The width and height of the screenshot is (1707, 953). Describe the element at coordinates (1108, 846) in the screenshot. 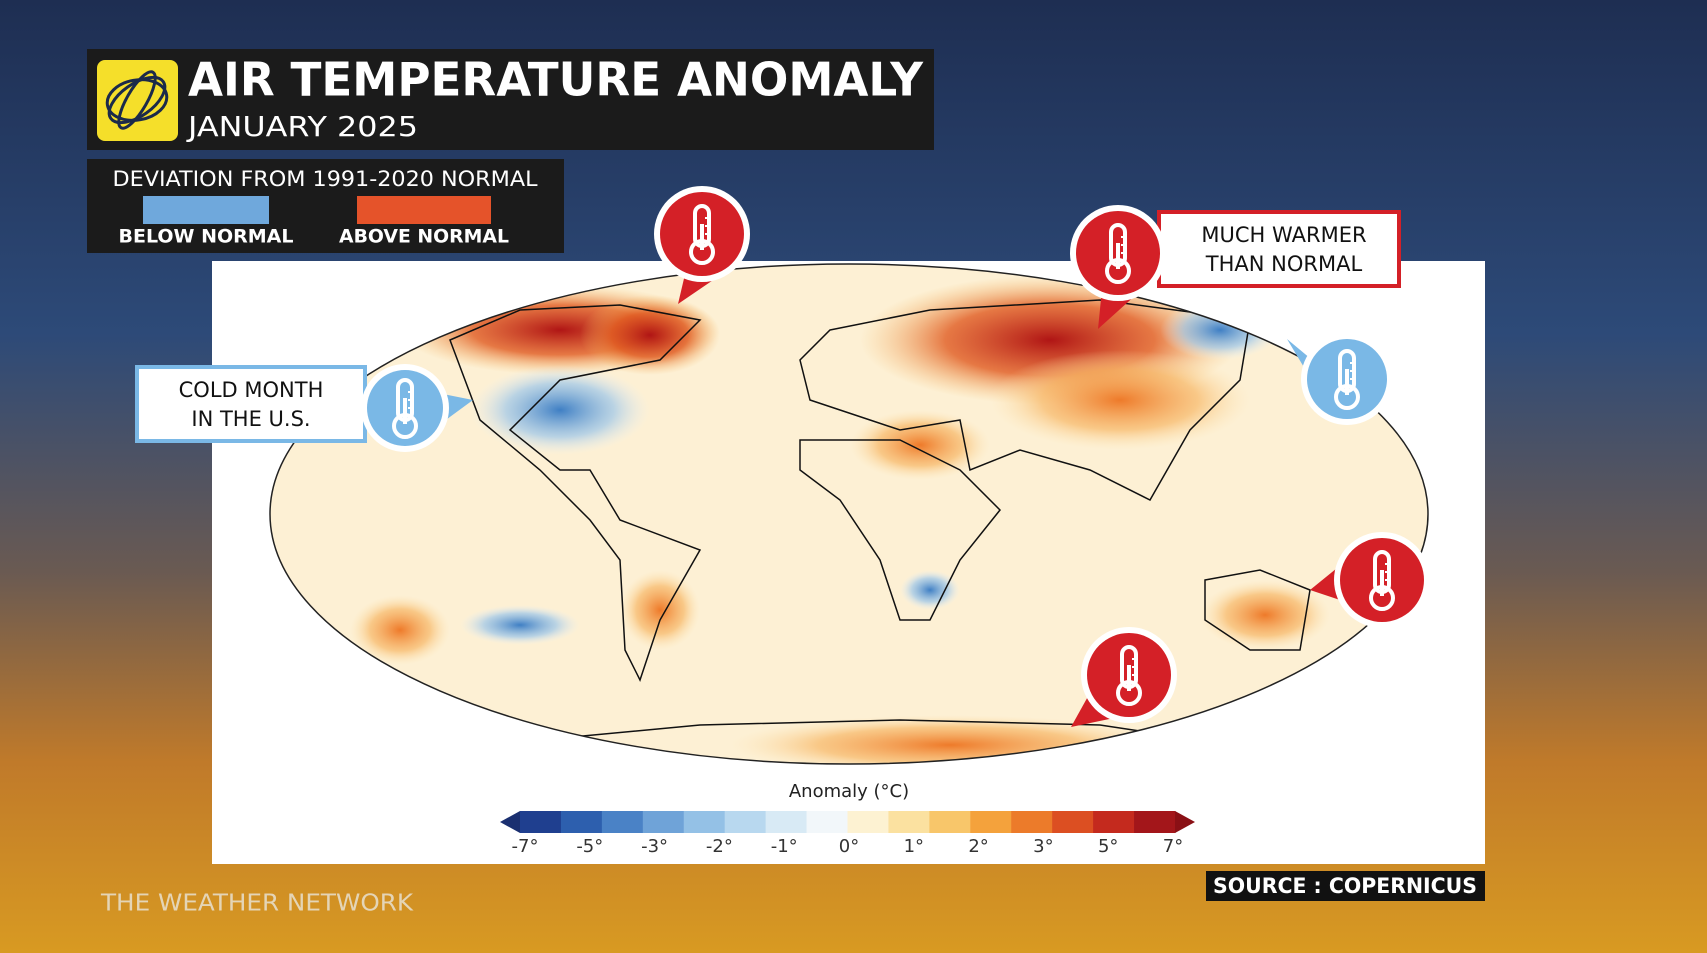

I see `colorbar-tick-label: 5°` at that location.